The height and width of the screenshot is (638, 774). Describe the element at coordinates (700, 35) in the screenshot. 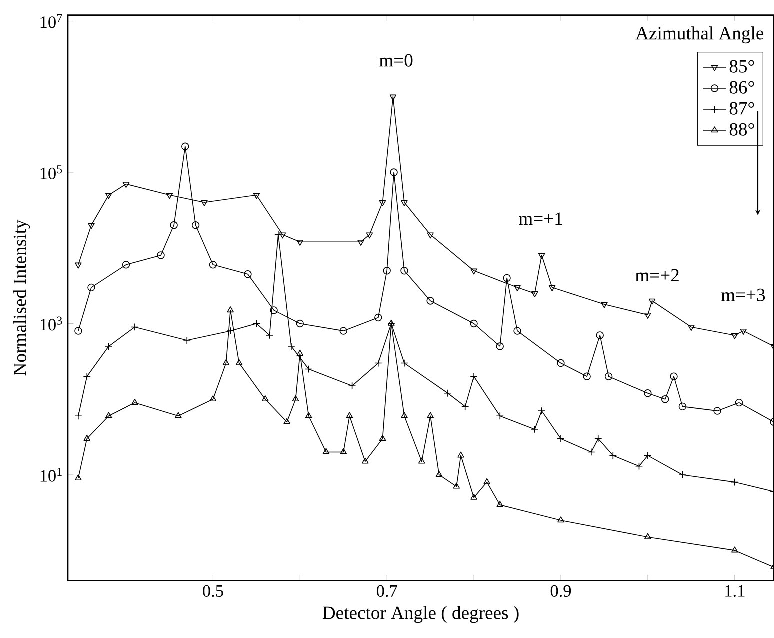

I see `legend-title: Azimuthal Angle` at that location.